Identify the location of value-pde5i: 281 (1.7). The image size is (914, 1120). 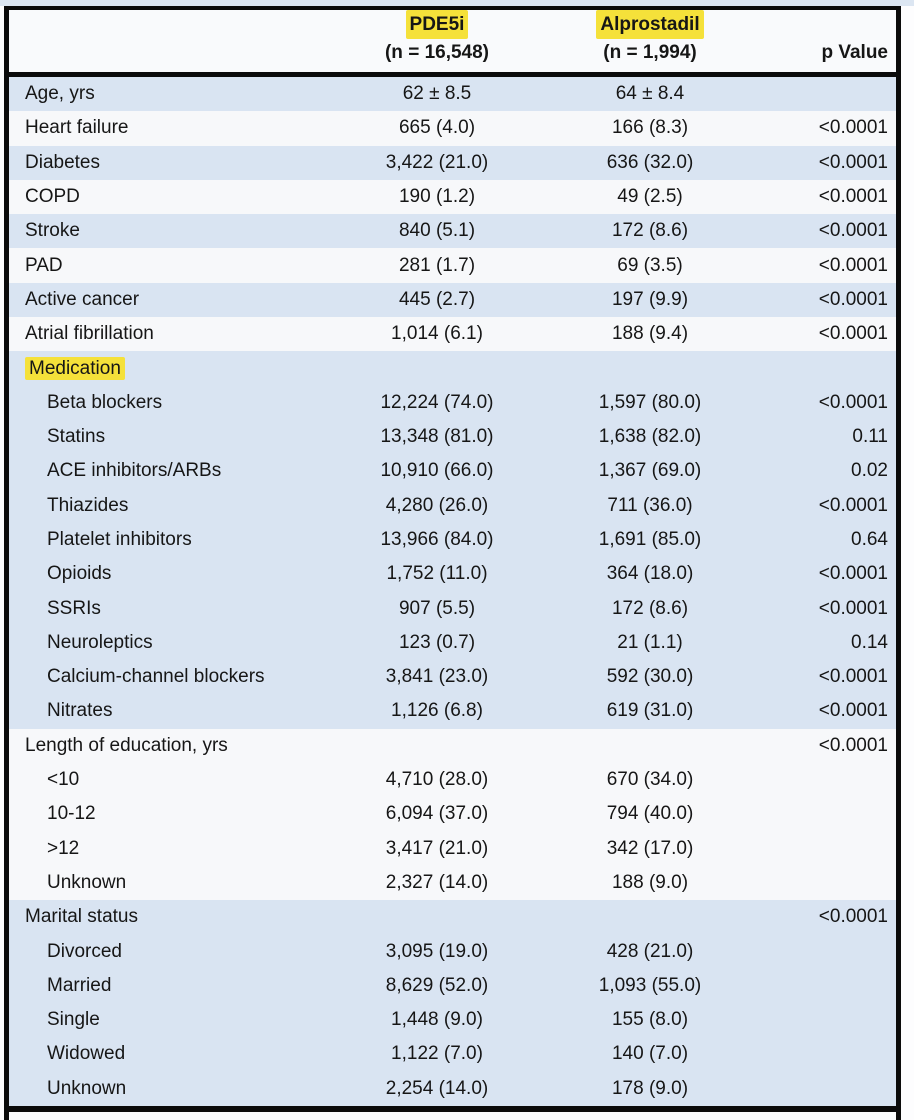
(437, 265).